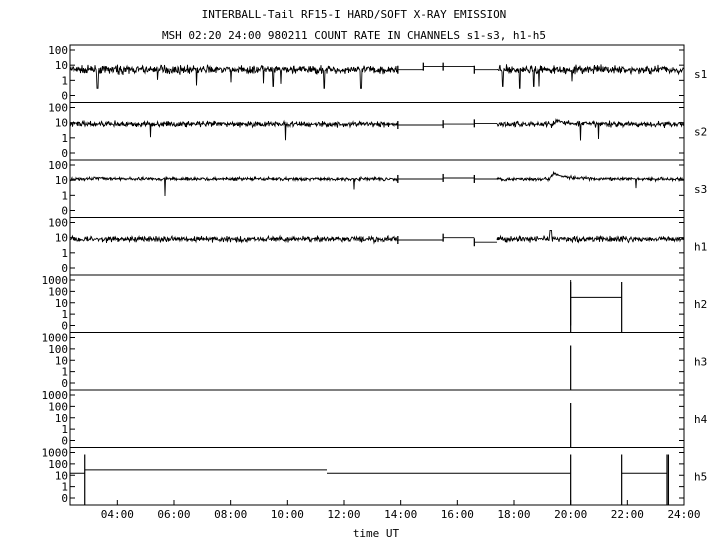  What do you see at coordinates (376, 533) in the screenshot?
I see `x-axis-label: time UT` at bounding box center [376, 533].